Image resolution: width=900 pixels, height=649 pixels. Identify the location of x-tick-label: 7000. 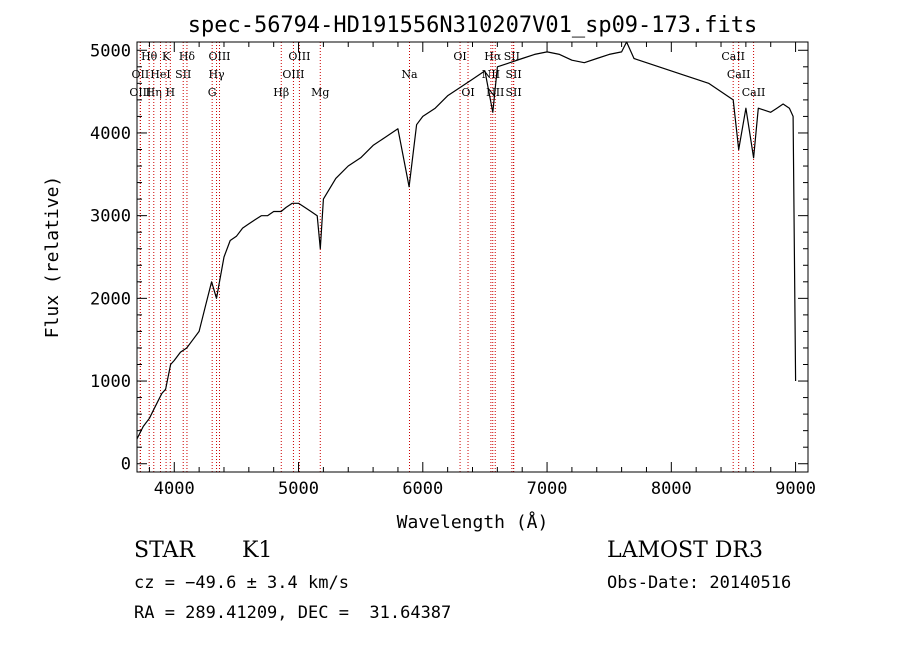
(547, 489).